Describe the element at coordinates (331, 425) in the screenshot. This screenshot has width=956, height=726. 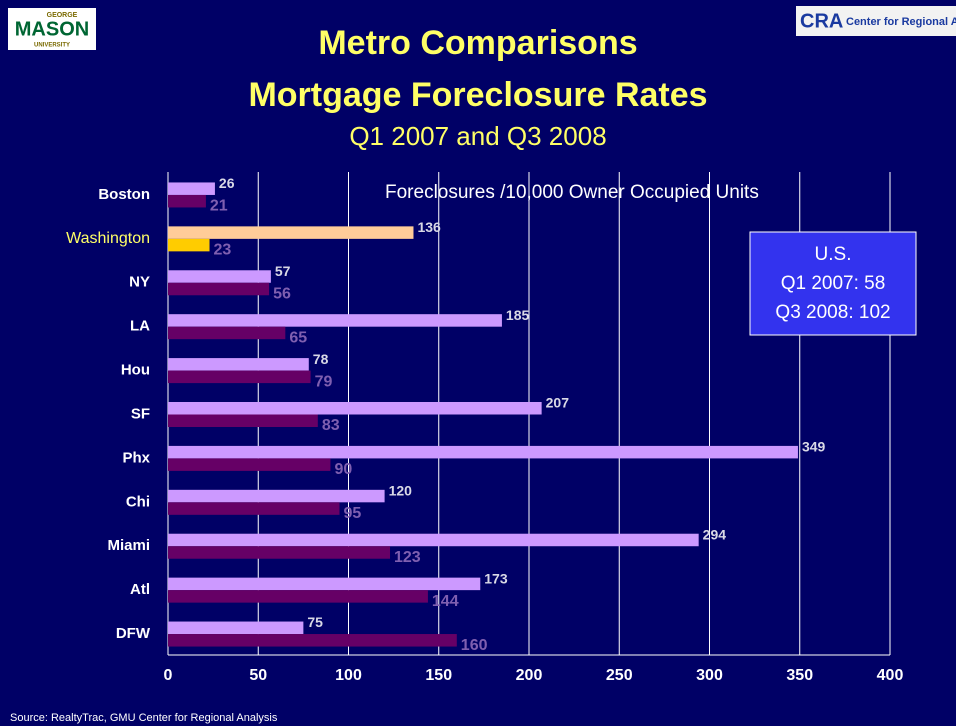
I see `value-label: 83` at that location.